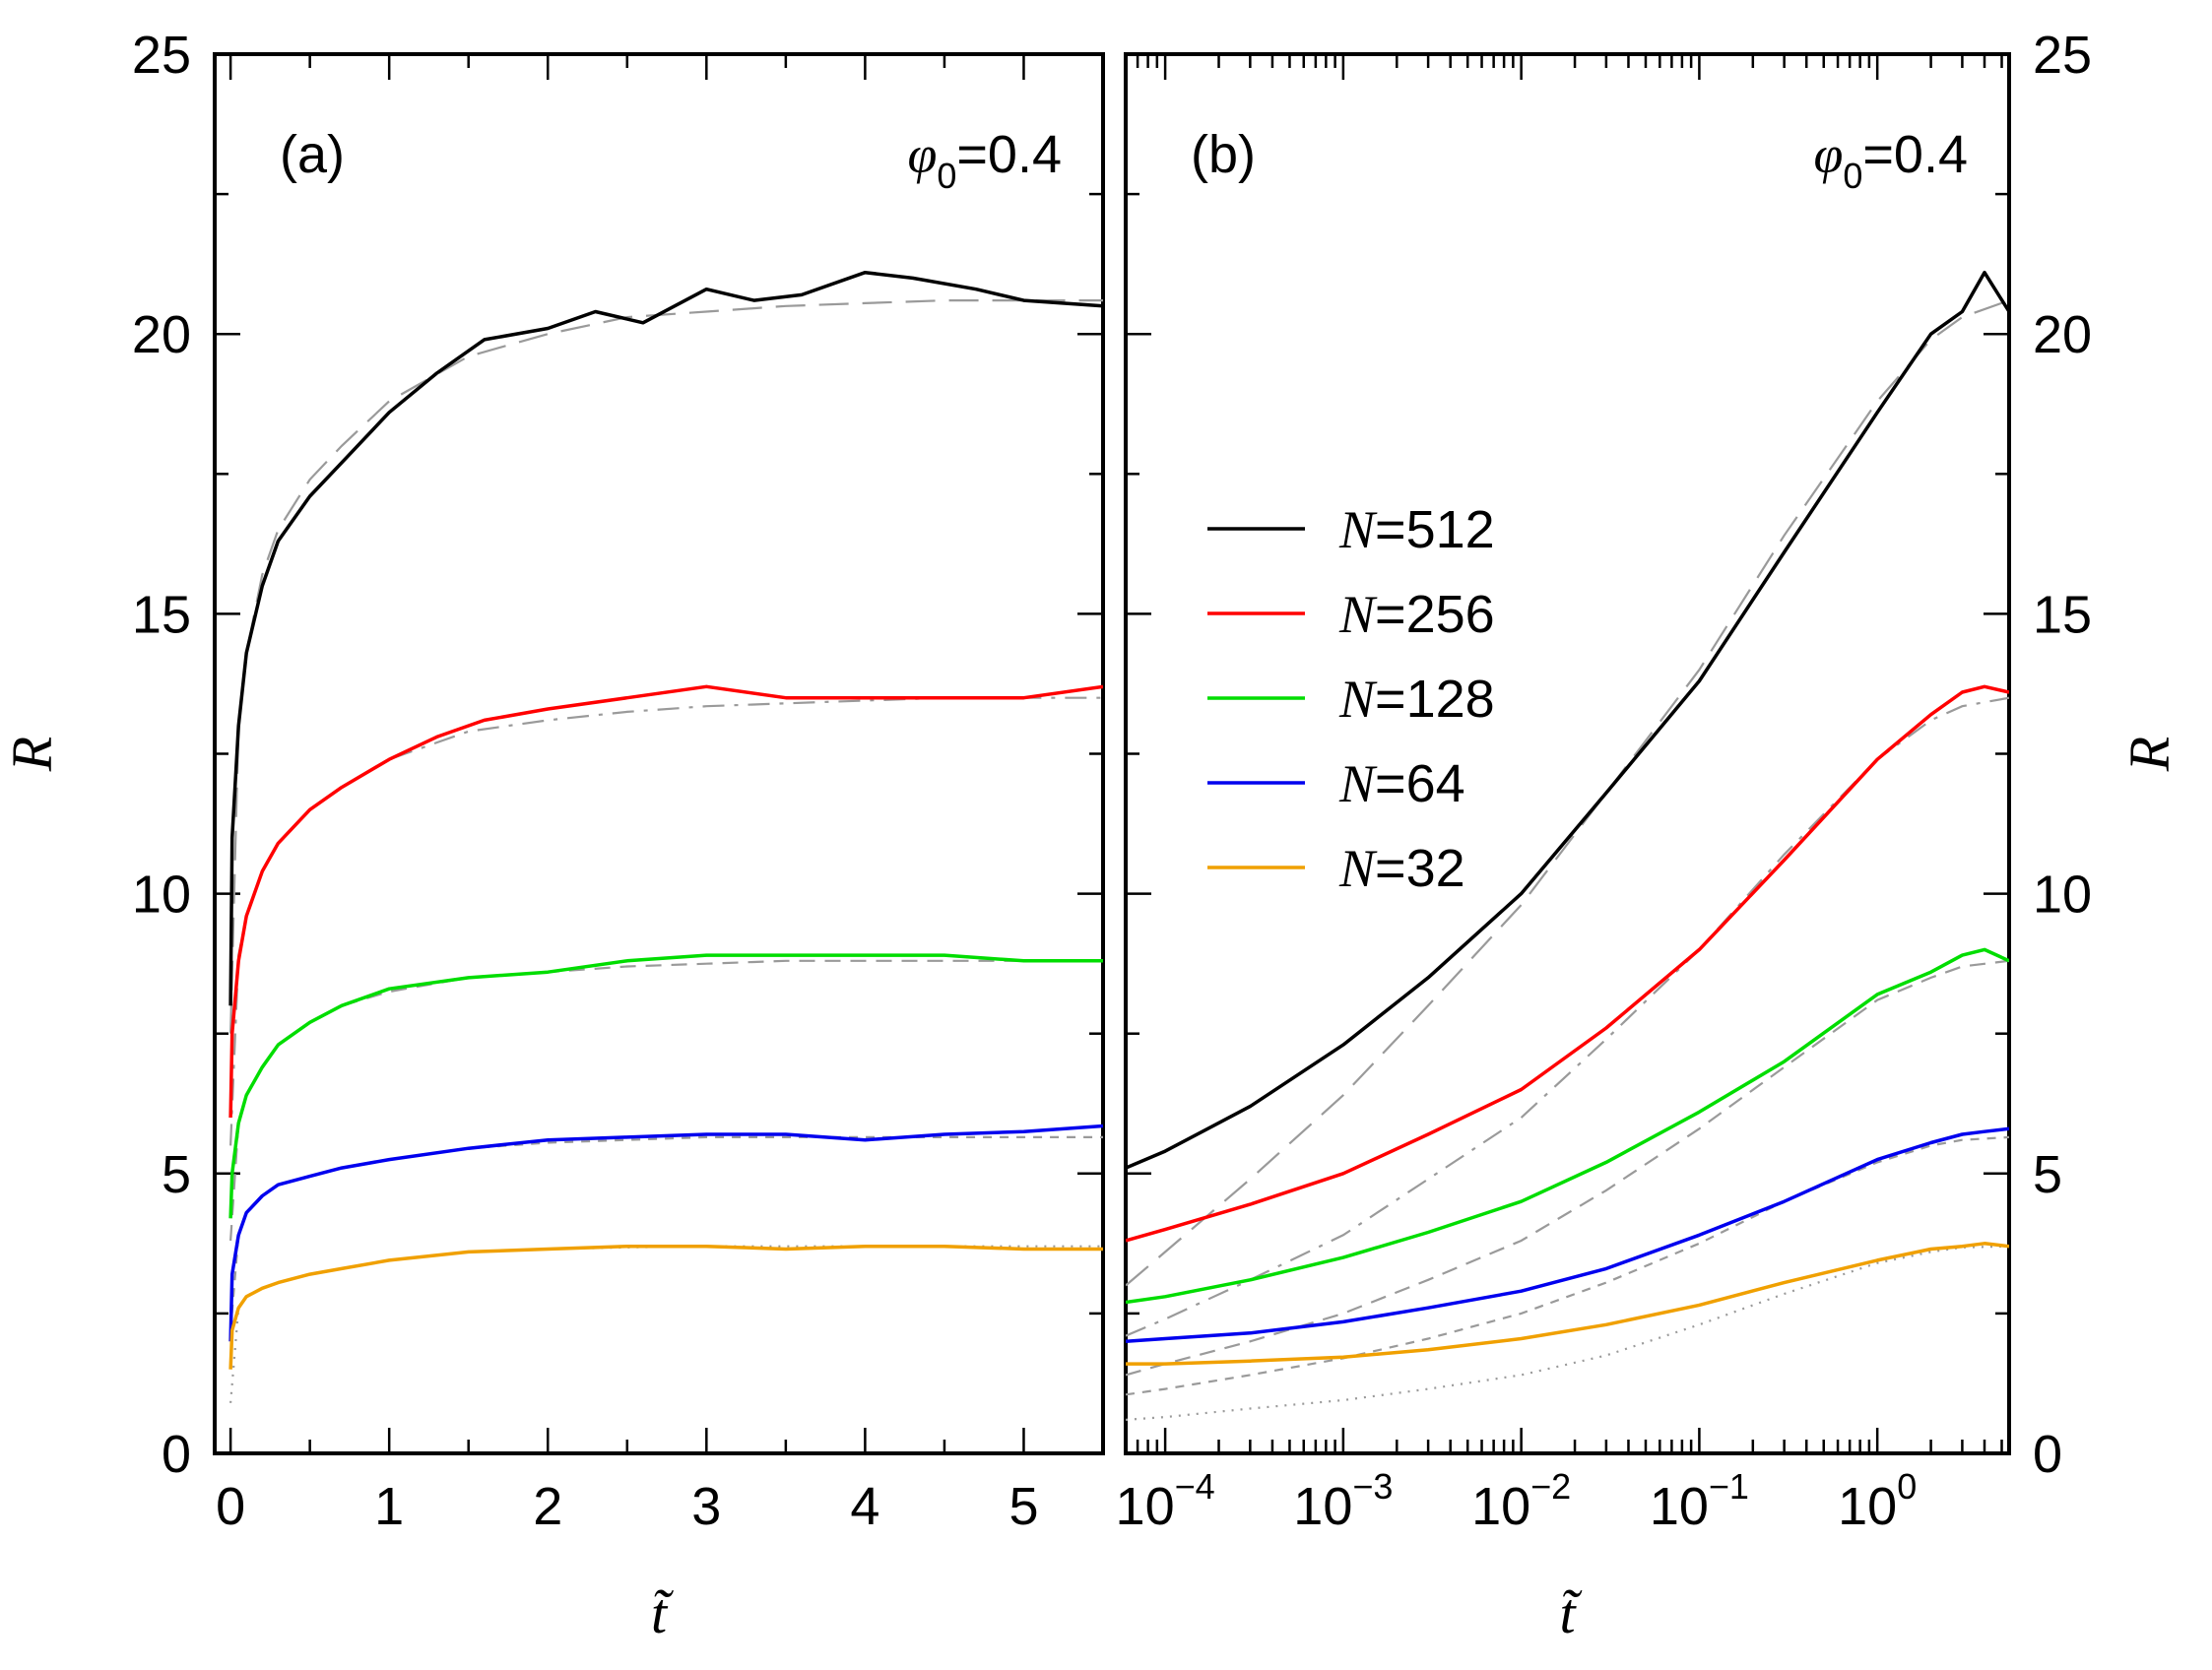  What do you see at coordinates (1416, 529) in the screenshot?
I see `legend-entry: N=512` at bounding box center [1416, 529].